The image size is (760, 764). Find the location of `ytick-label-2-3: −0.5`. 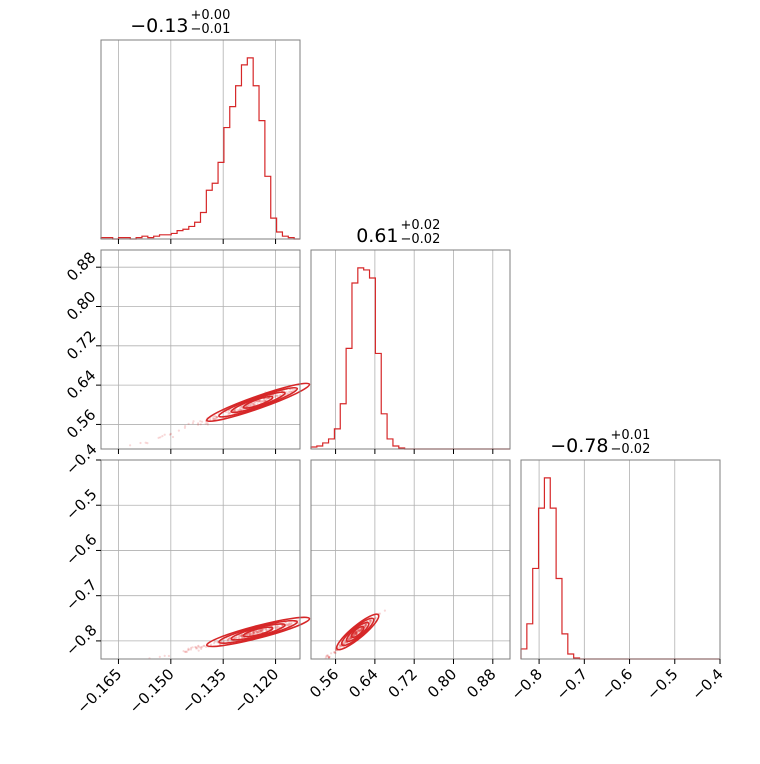

ytick-label-2-3: −0.5 is located at coordinates (81, 504).